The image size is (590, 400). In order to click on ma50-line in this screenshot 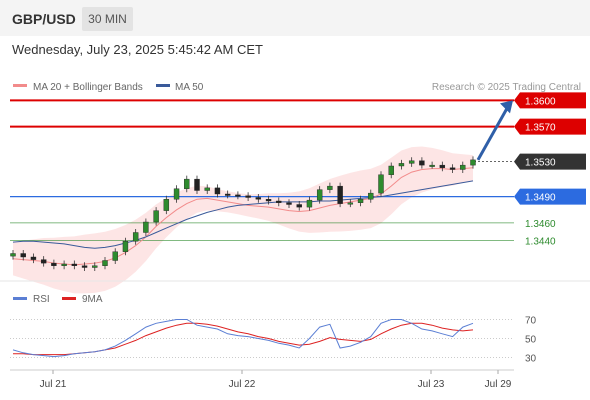, I will do `click(243, 214)`.